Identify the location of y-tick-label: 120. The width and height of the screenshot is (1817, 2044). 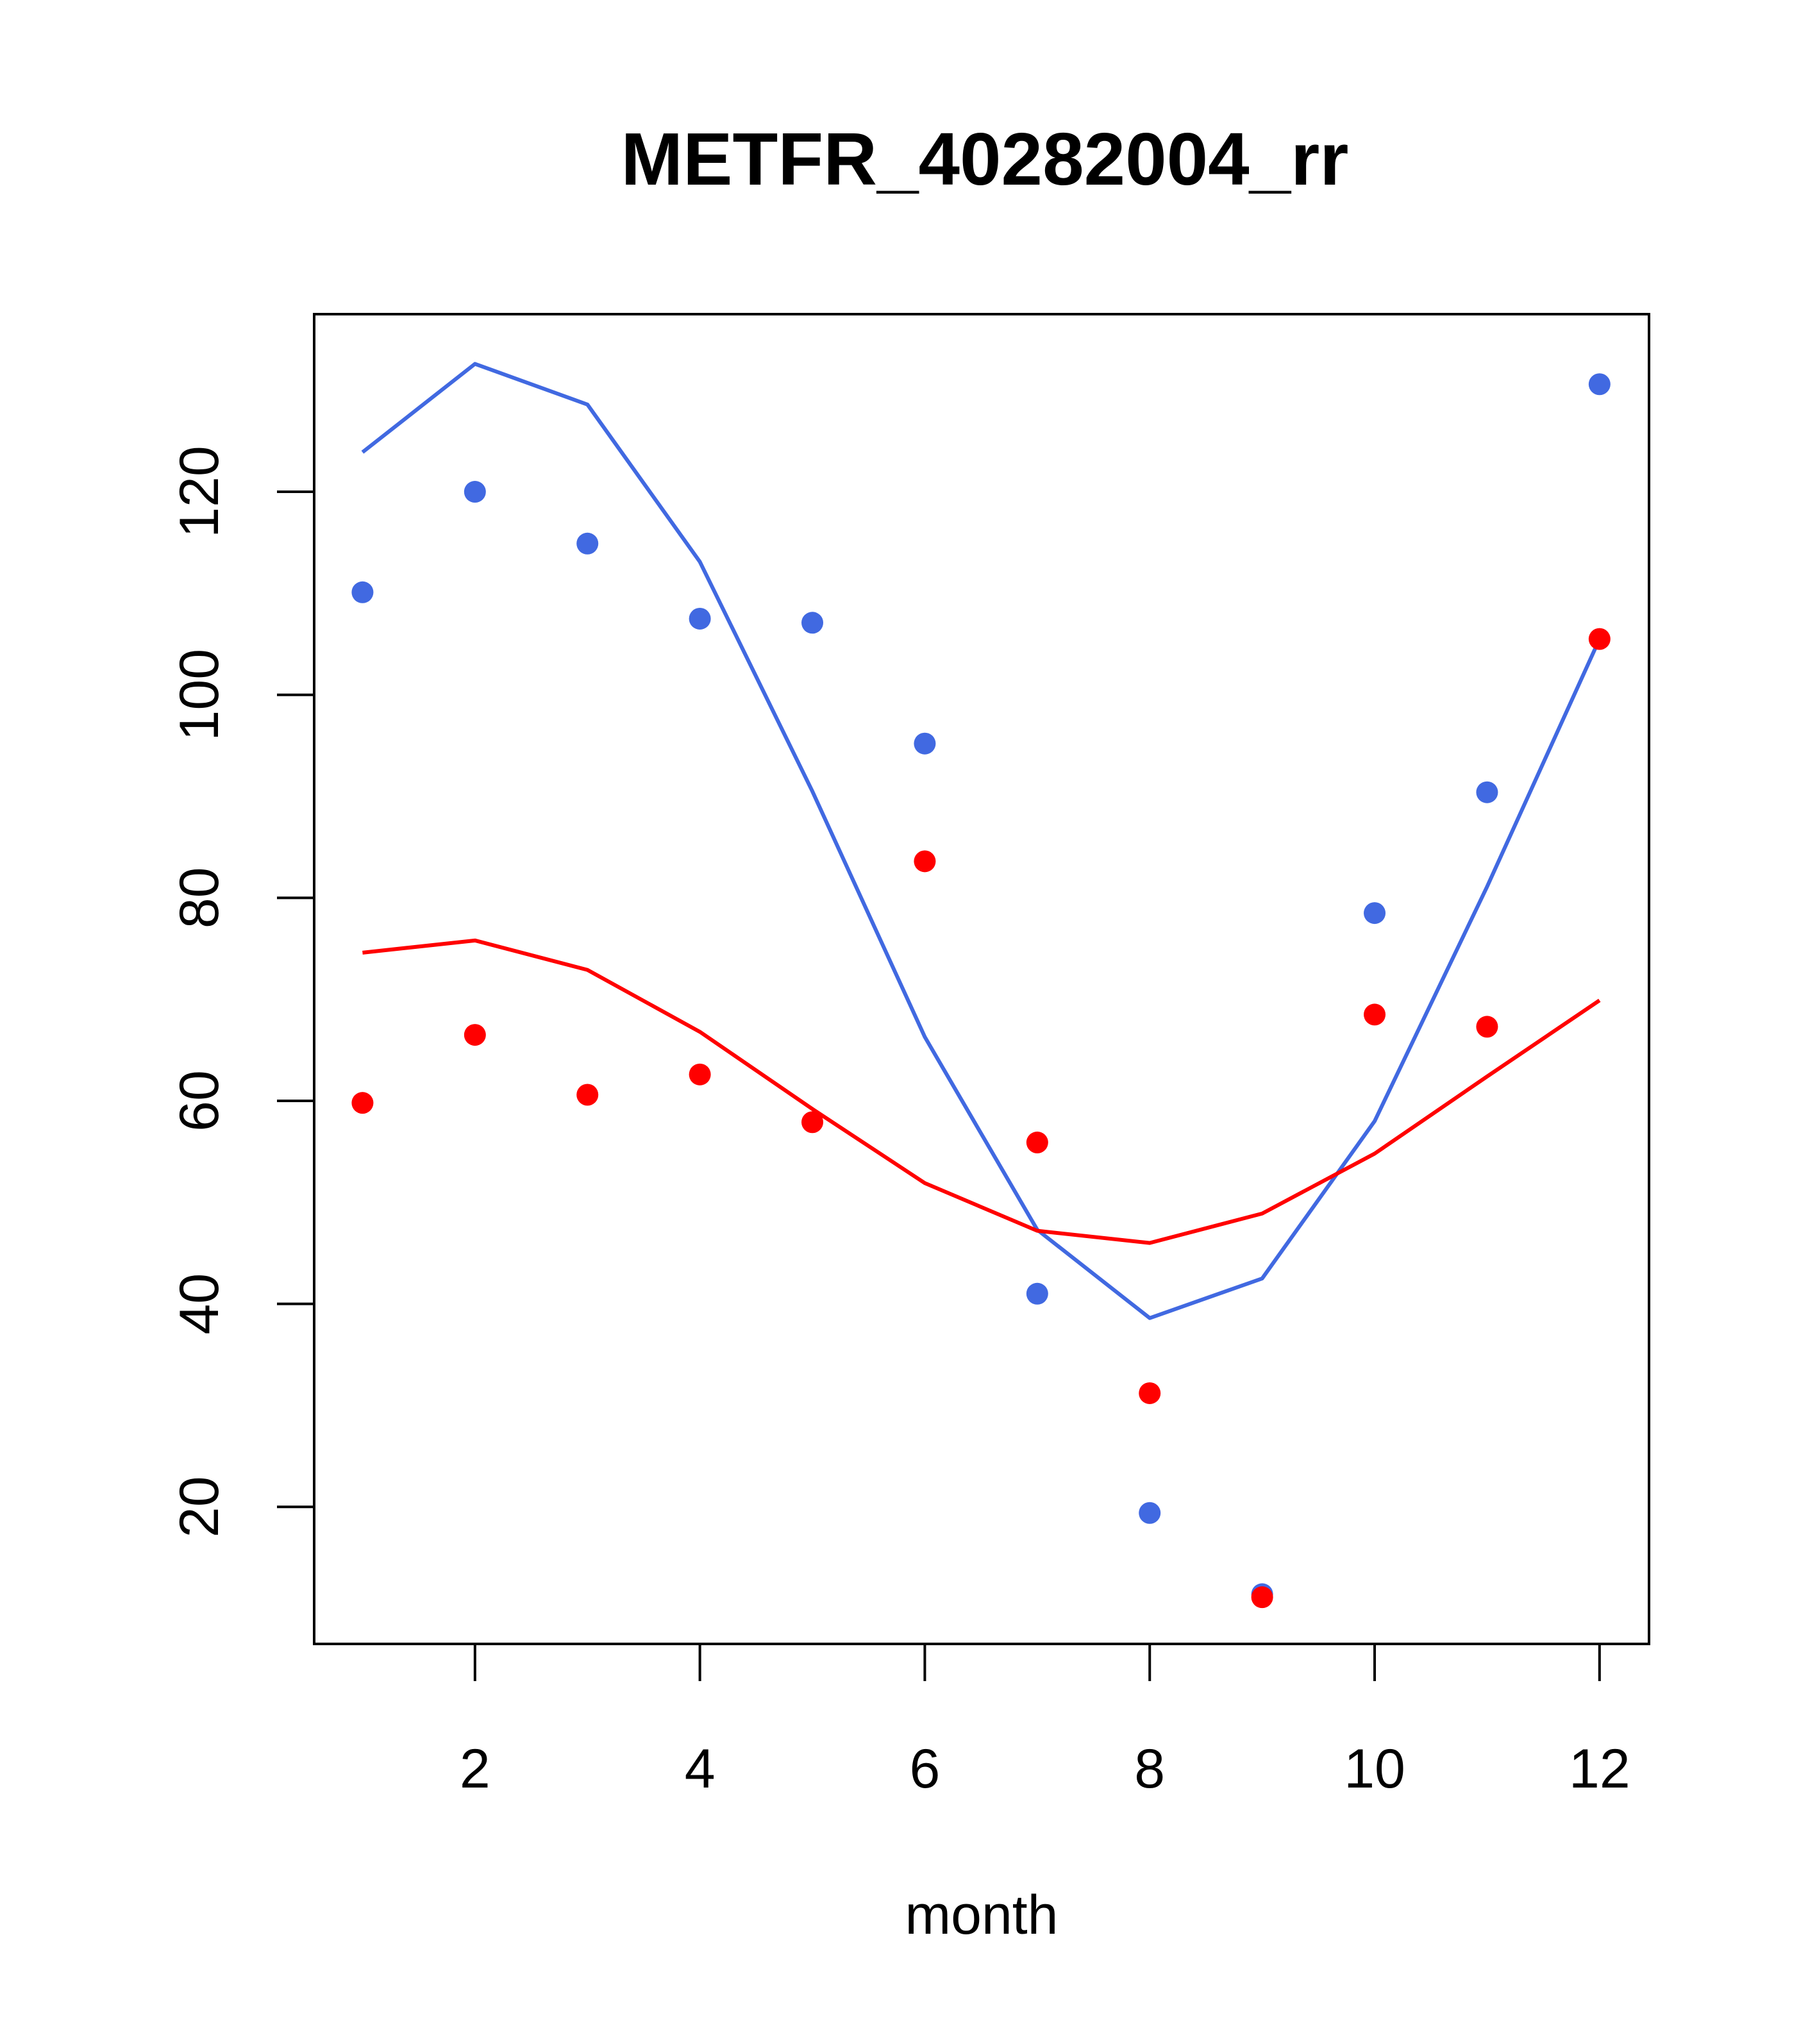
(200, 492).